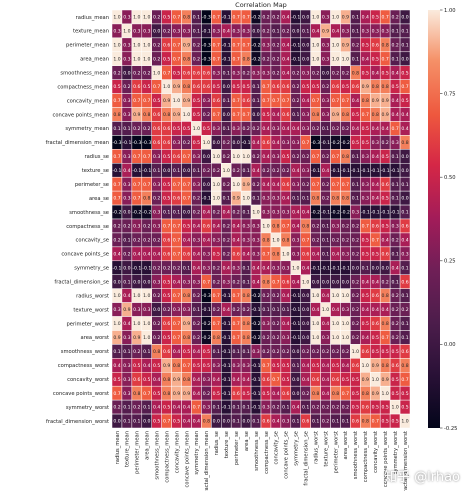  I want to click on column-label: perimeter_worst, so click(336, 452).